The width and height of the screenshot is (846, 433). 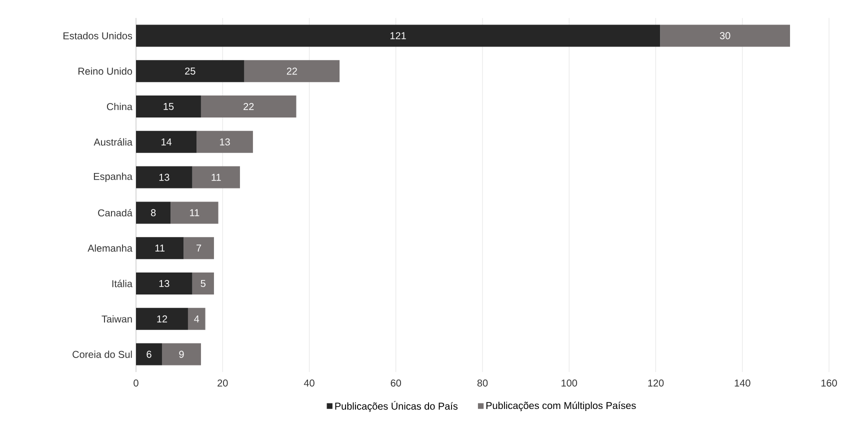 What do you see at coordinates (113, 177) in the screenshot?
I see `y-tick-label: Espanha` at bounding box center [113, 177].